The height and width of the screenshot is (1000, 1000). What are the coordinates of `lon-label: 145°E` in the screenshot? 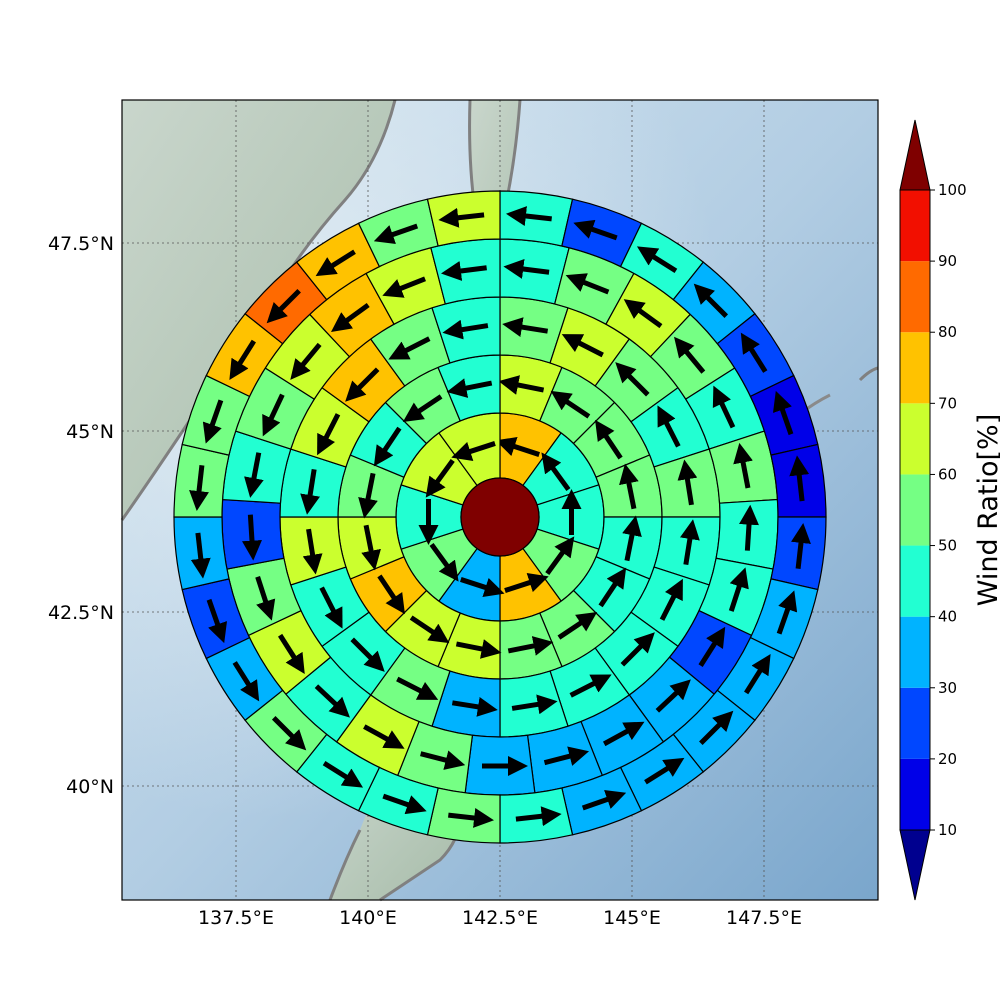 It's located at (632, 918).